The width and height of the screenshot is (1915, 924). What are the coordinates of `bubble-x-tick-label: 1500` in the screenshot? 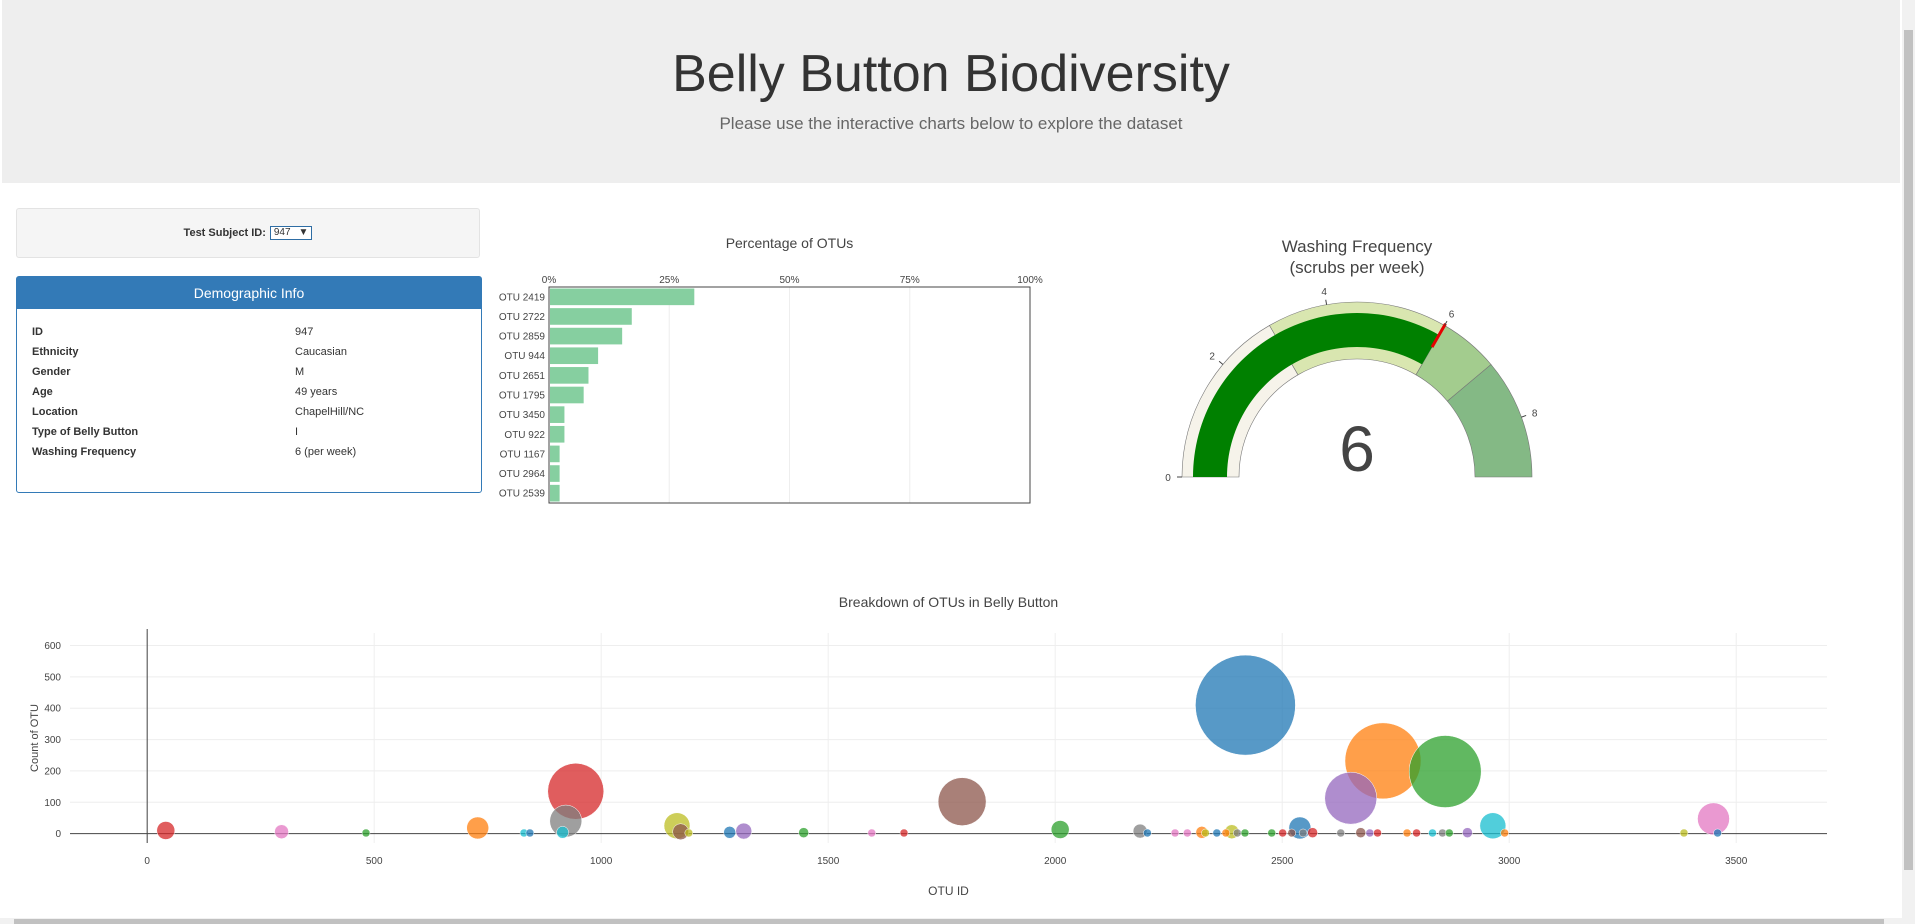 It's located at (828, 861).